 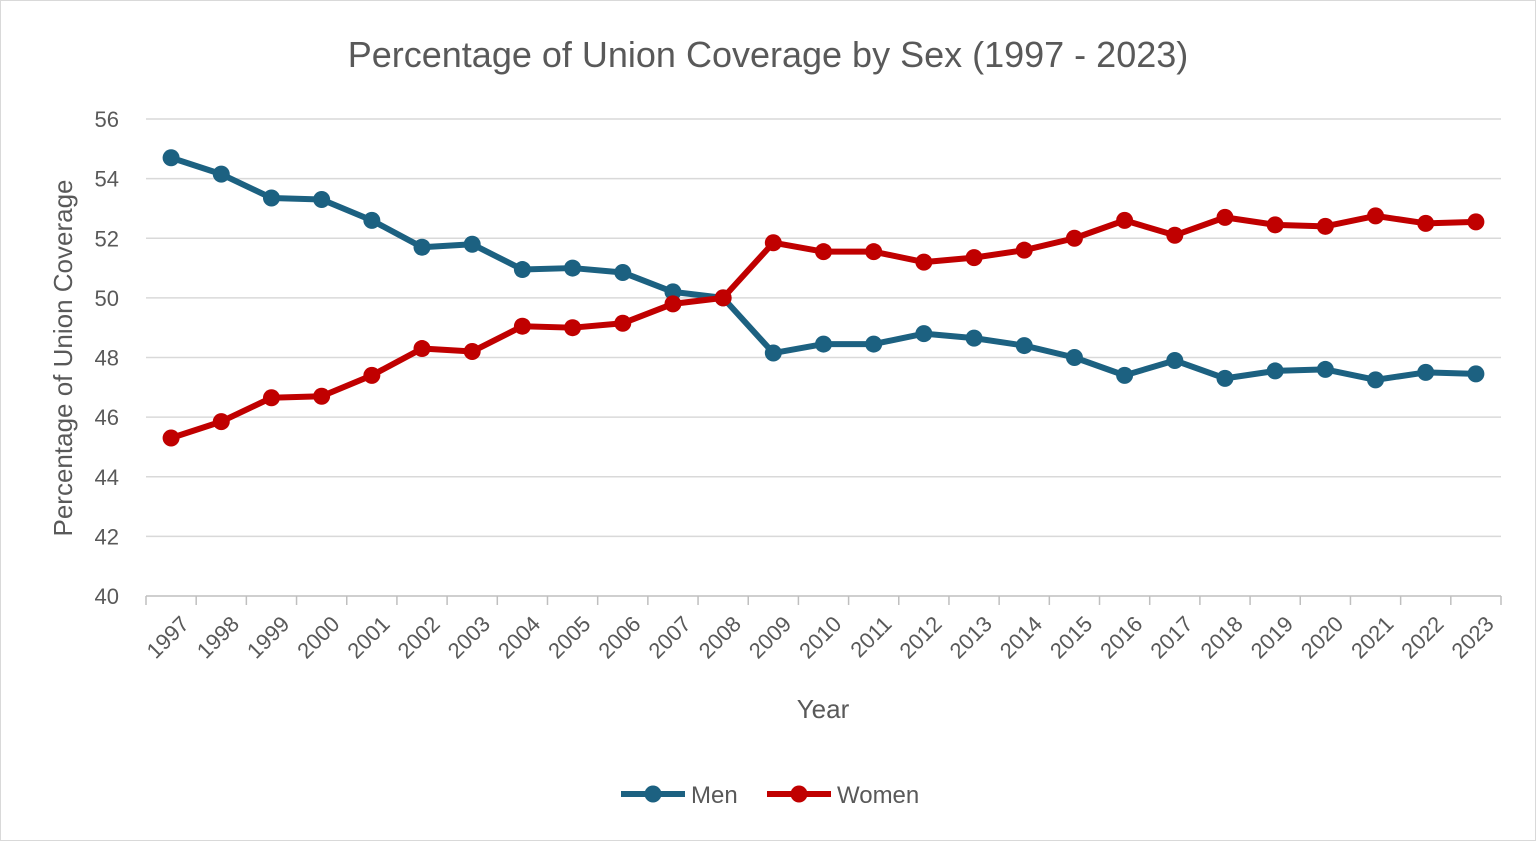 I want to click on x-tick-label: 2020, so click(x=1322, y=637).